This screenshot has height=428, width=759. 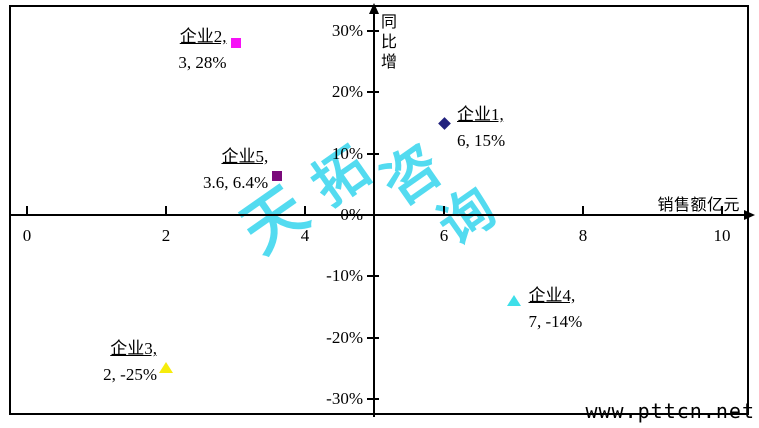 What do you see at coordinates (481, 128) in the screenshot?
I see `scatter-point-label-1: 企业1, 6, 15%` at bounding box center [481, 128].